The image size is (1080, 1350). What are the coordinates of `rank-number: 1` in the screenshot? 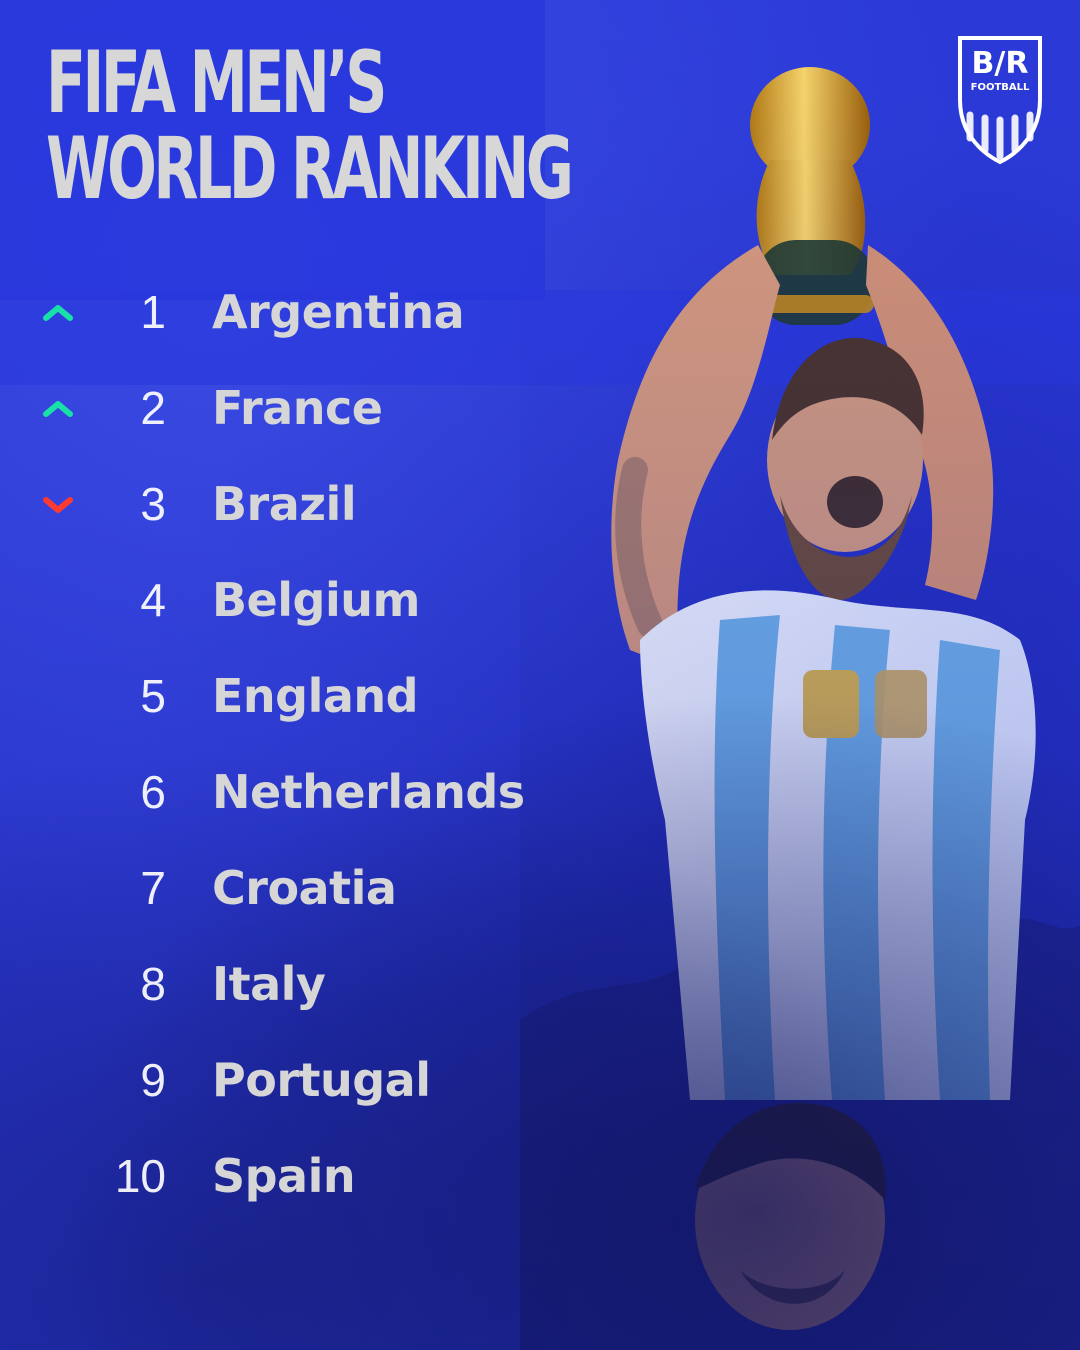 It's located at (153, 312).